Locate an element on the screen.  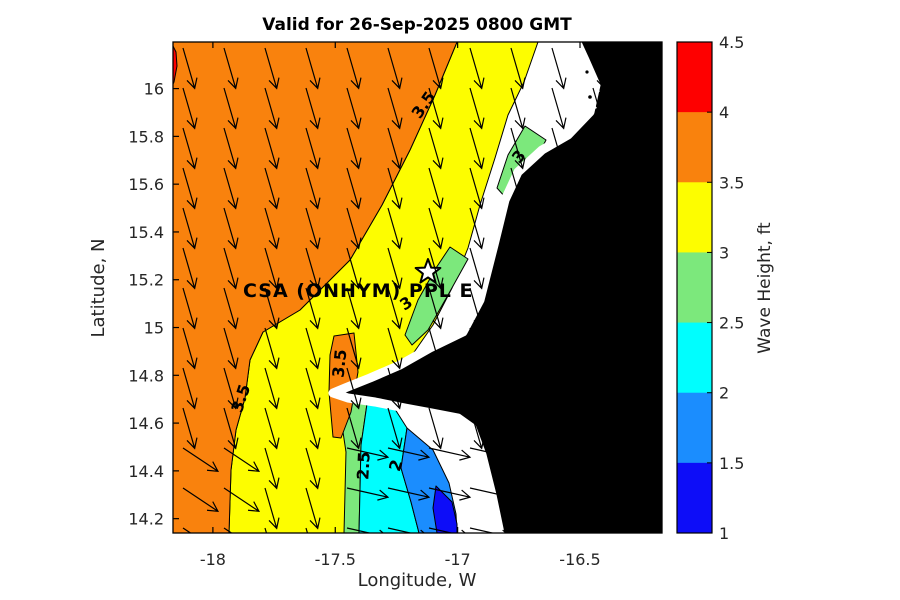
star-icon is located at coordinates (428, 271).